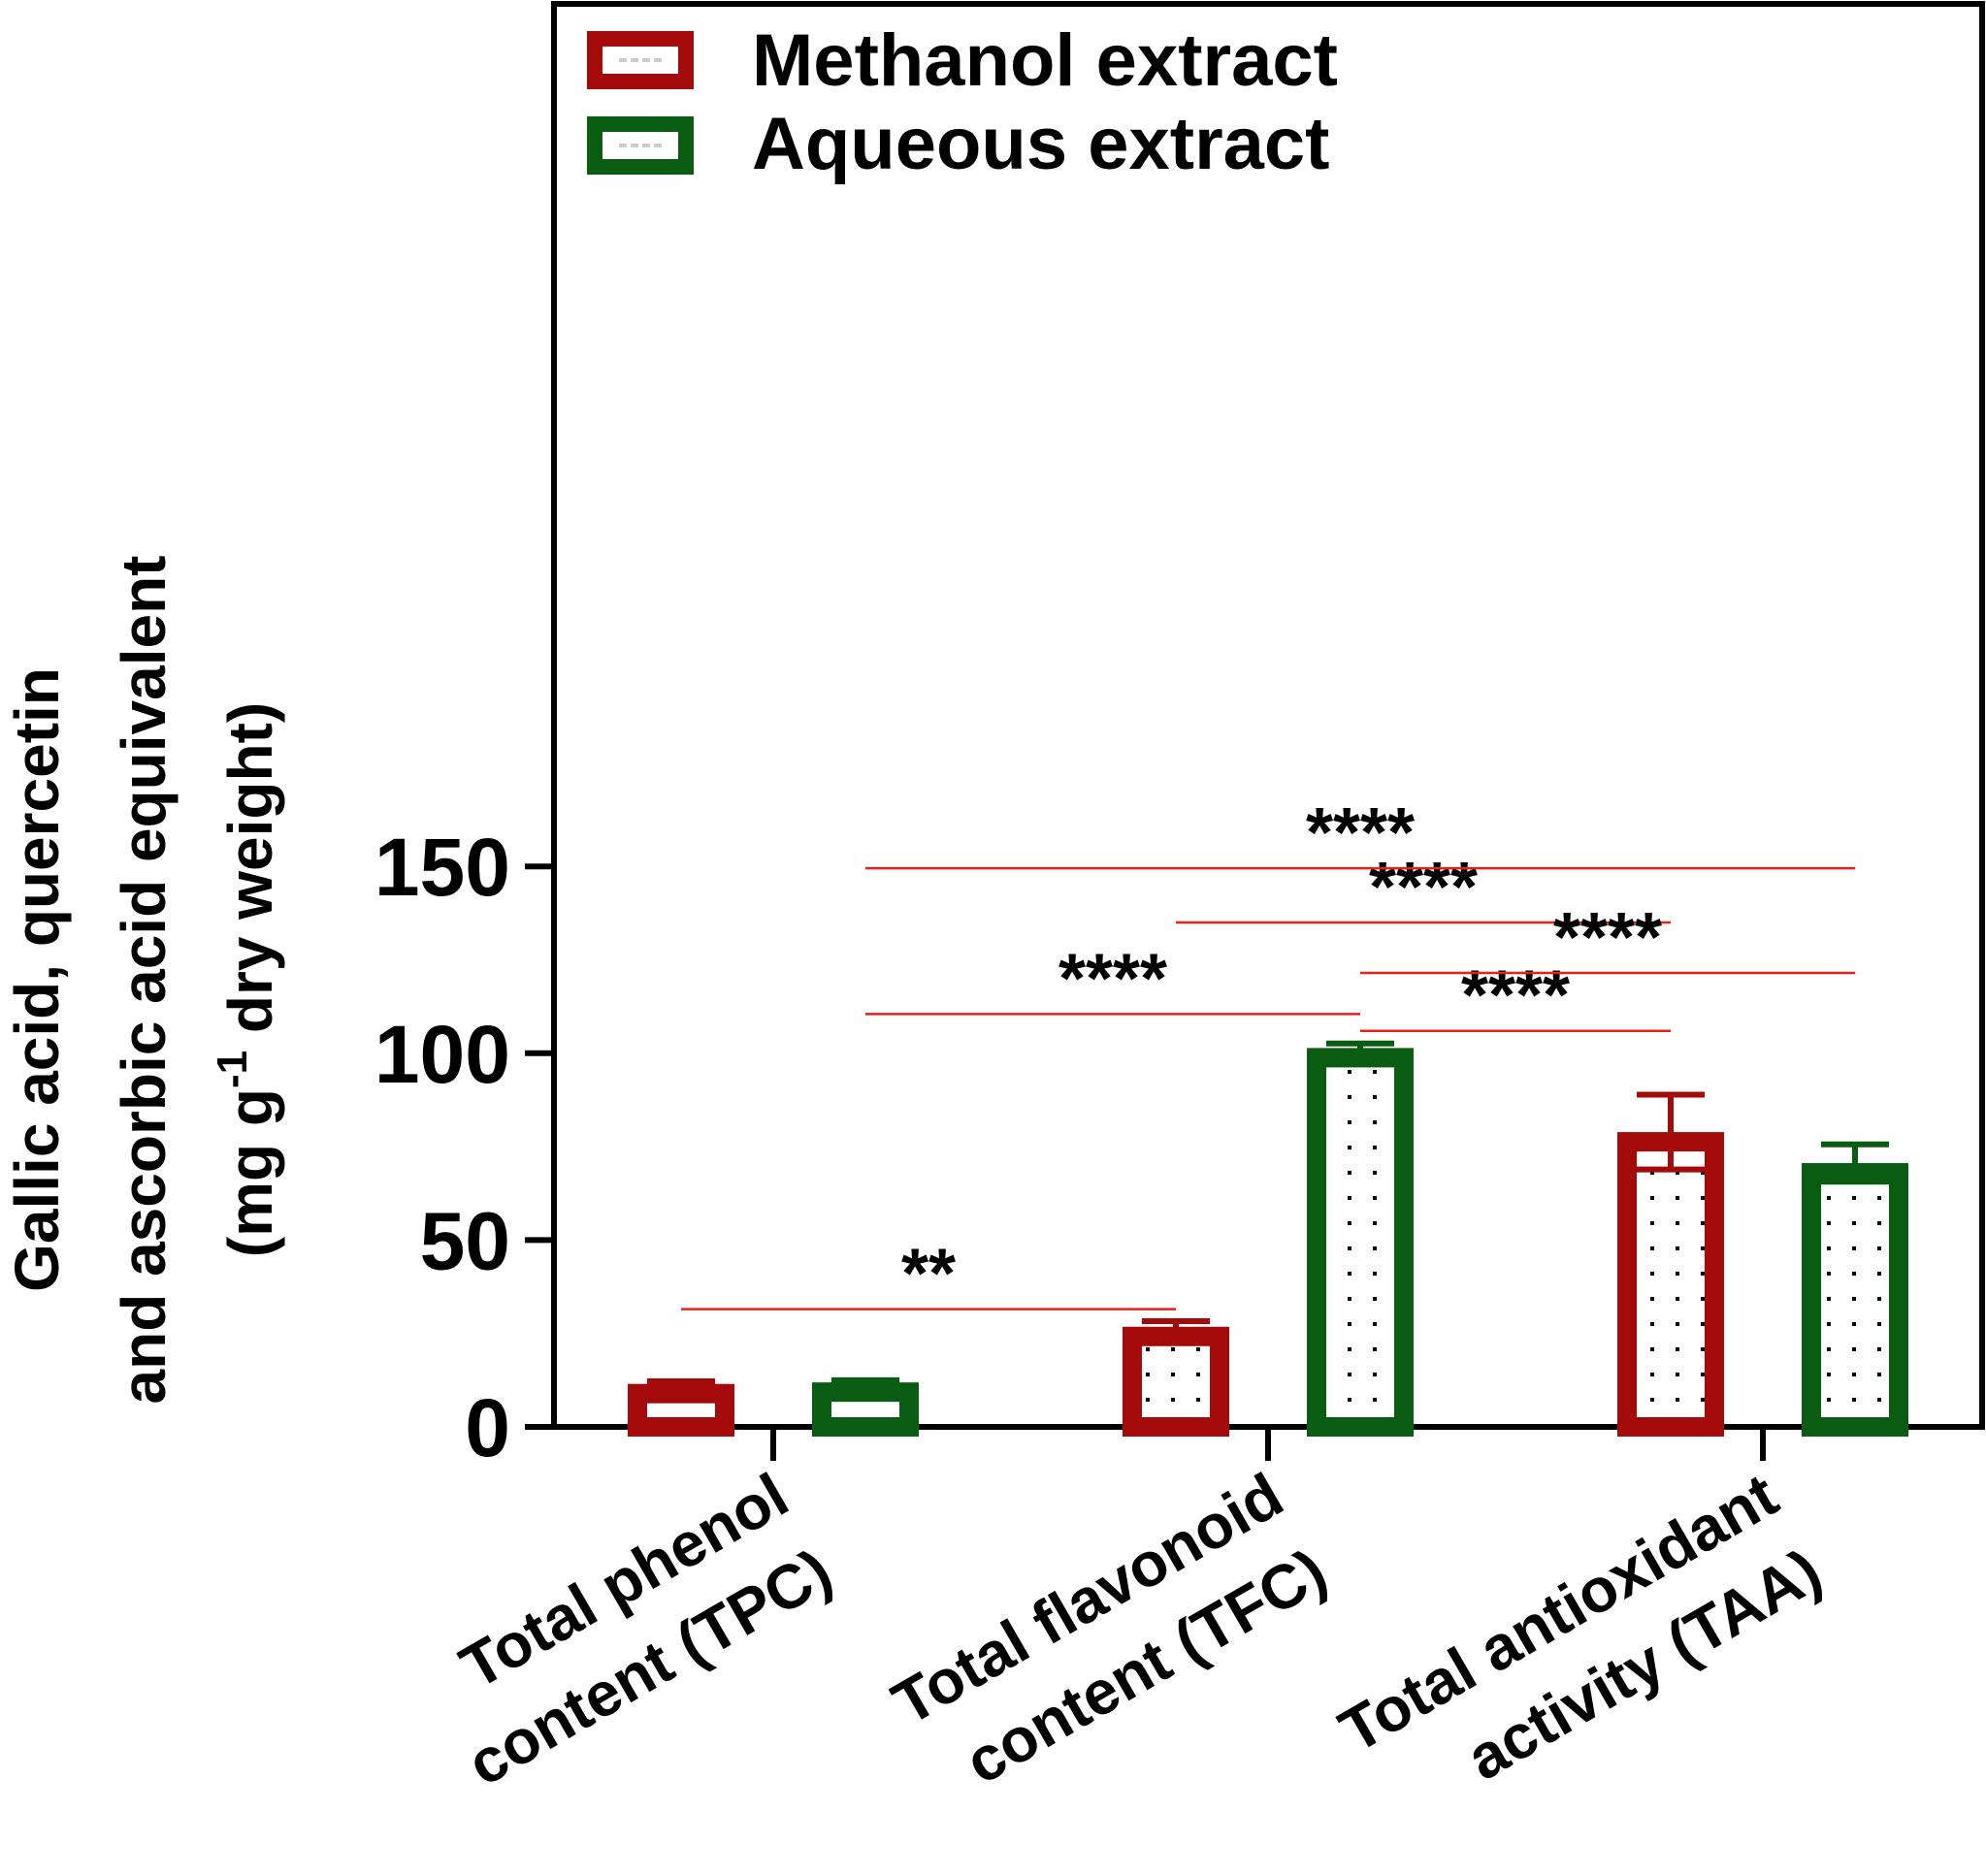  I want to click on legend-item-aqueous: Aqueous extract, so click(958, 144).